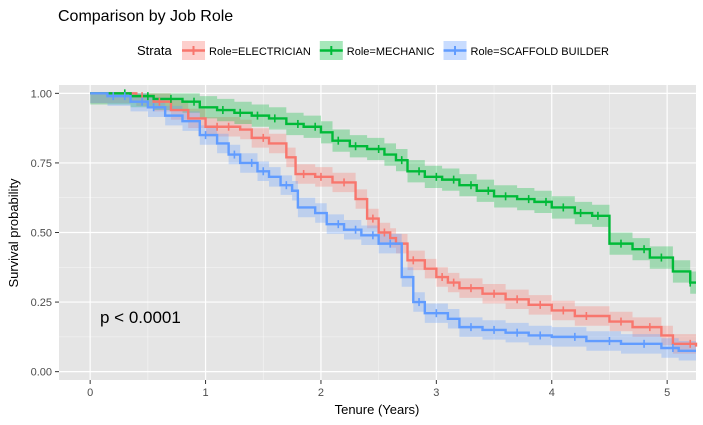 This screenshot has height=425, width=703. I want to click on legend-label: Role=MECHANIC, so click(391, 52).